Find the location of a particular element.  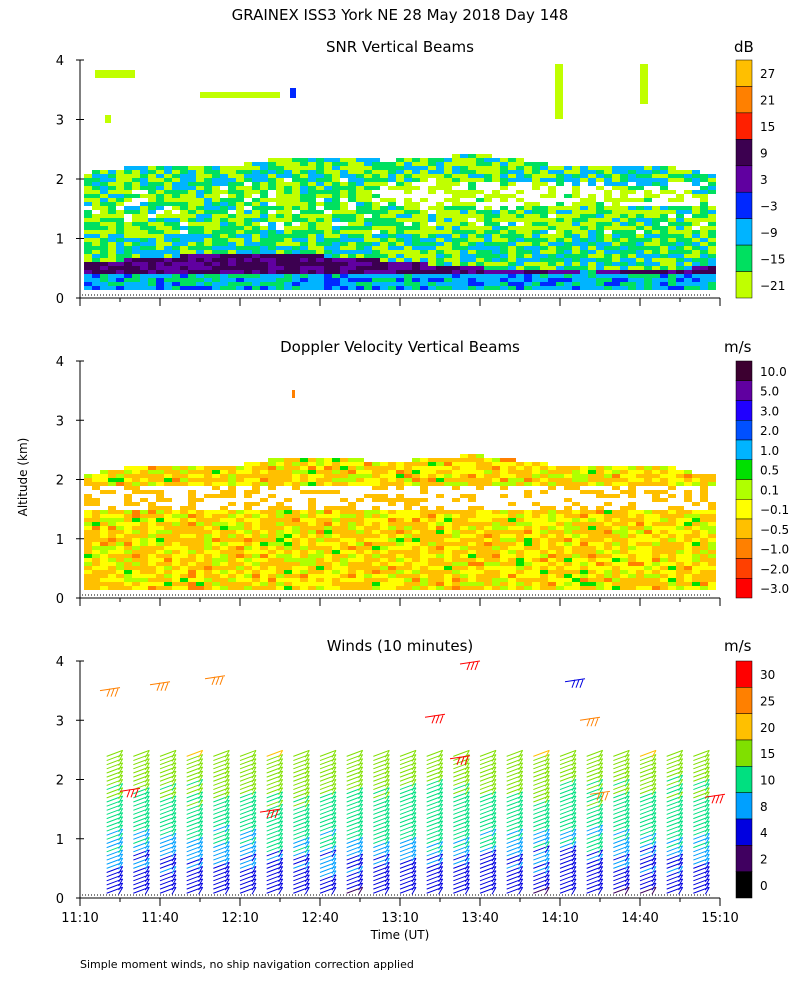

colorbar-label: 21 is located at coordinates (767, 101).